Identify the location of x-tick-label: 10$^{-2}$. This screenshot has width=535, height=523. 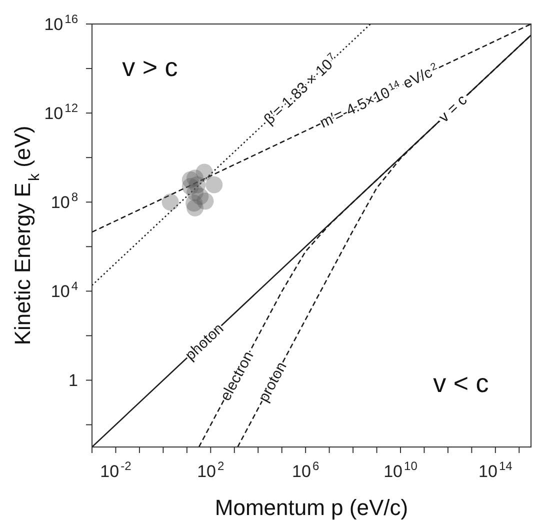
(116, 470).